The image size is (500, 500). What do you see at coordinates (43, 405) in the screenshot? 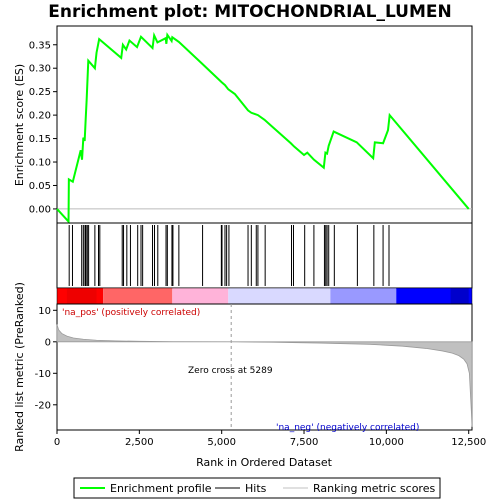
I see `metric-y-tick-label: -20` at bounding box center [43, 405].